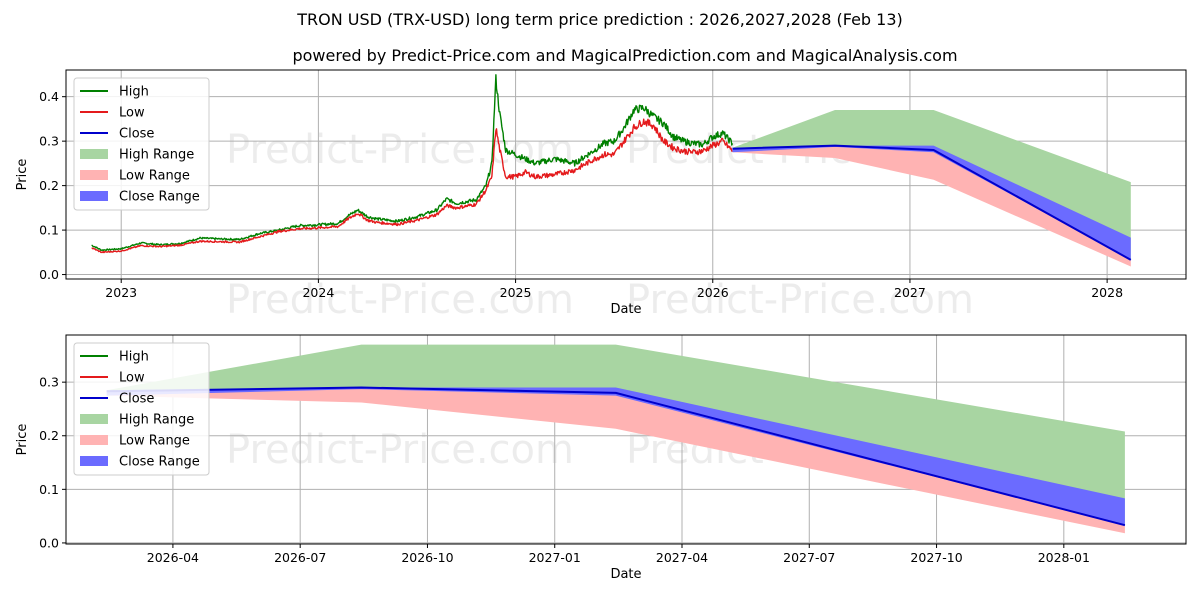  Describe the element at coordinates (1064, 557) in the screenshot. I see `x-tick-label: 2028-01` at that location.